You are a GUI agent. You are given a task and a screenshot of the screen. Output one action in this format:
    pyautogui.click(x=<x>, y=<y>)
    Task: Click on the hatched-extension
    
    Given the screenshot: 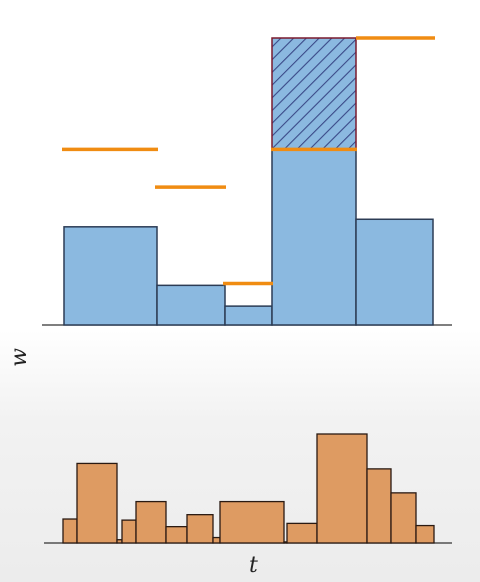 What is the action you would take?
    pyautogui.click(x=314, y=94)
    